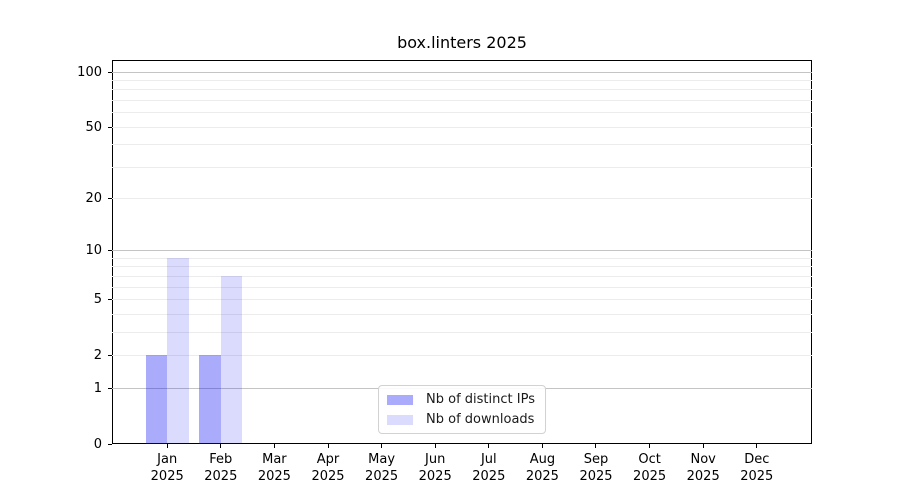 The width and height of the screenshot is (900, 500). What do you see at coordinates (400, 419) in the screenshot?
I see `legend-swatch-downloads` at bounding box center [400, 419].